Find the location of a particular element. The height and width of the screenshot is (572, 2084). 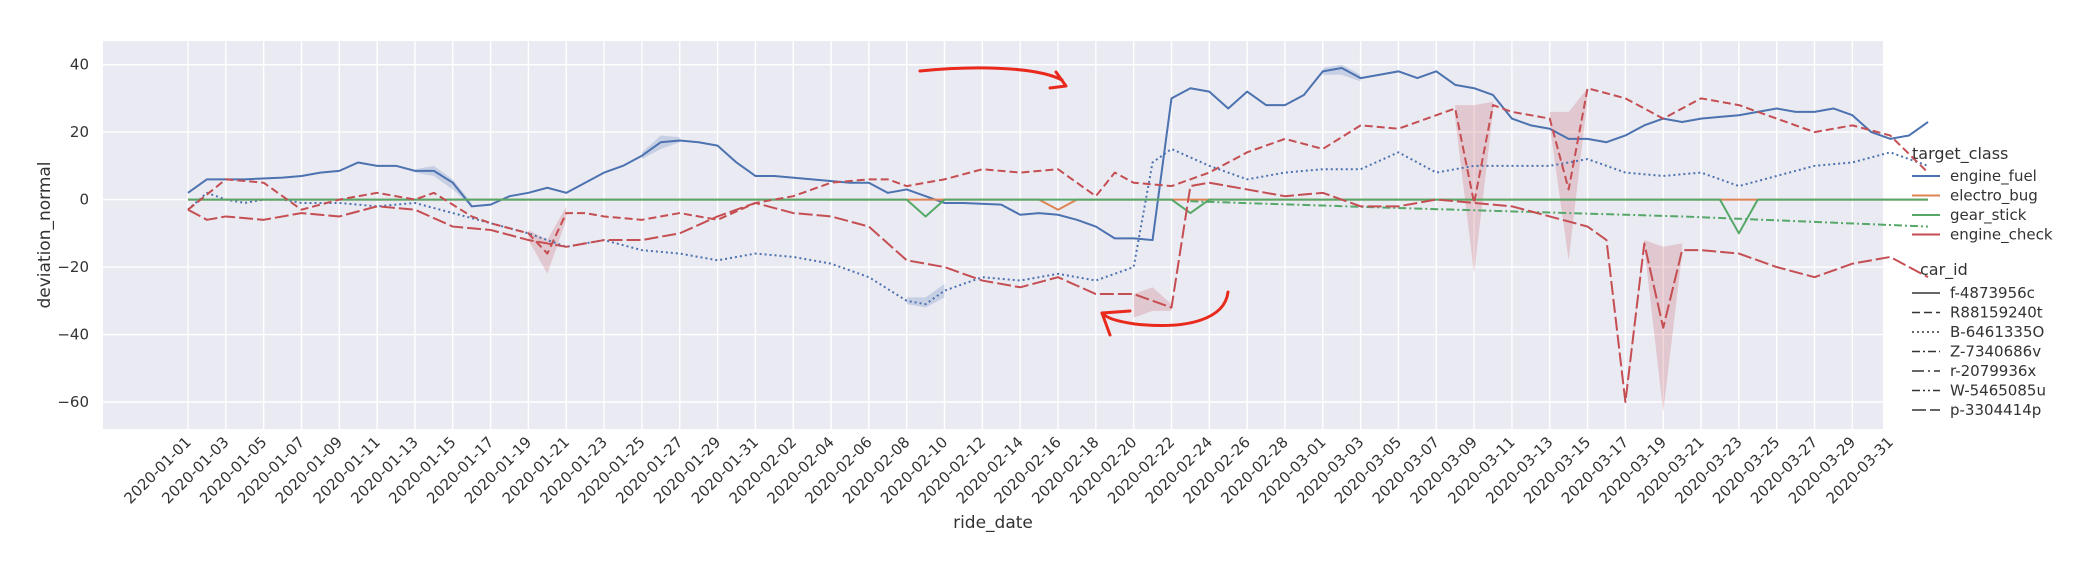

y-tick-label: −20 is located at coordinates (73, 267).